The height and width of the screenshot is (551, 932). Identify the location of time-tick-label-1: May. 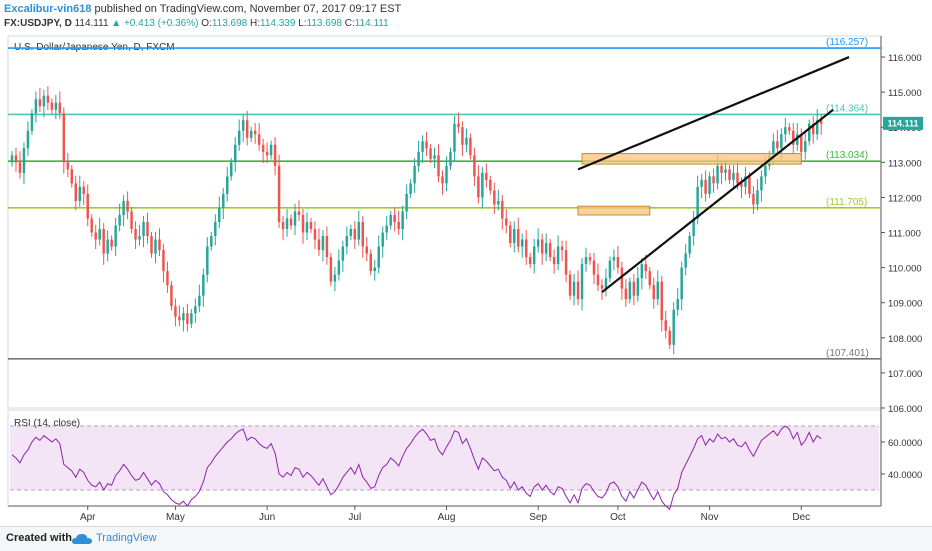
(175, 517).